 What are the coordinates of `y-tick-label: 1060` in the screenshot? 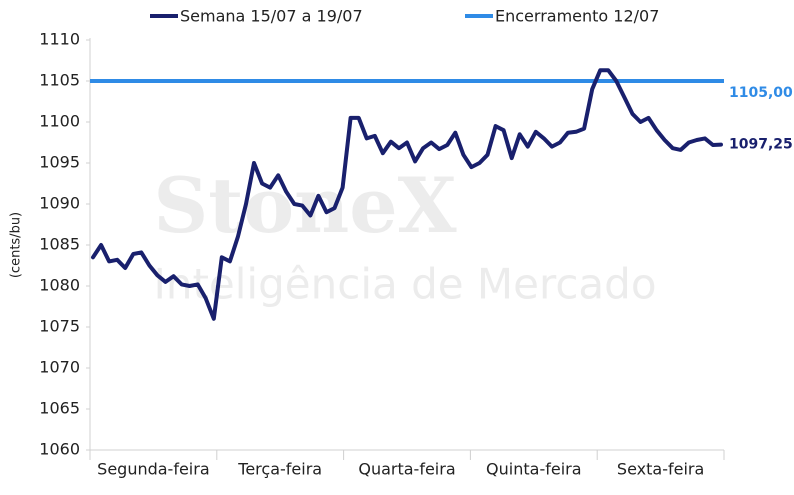 It's located at (59, 449).